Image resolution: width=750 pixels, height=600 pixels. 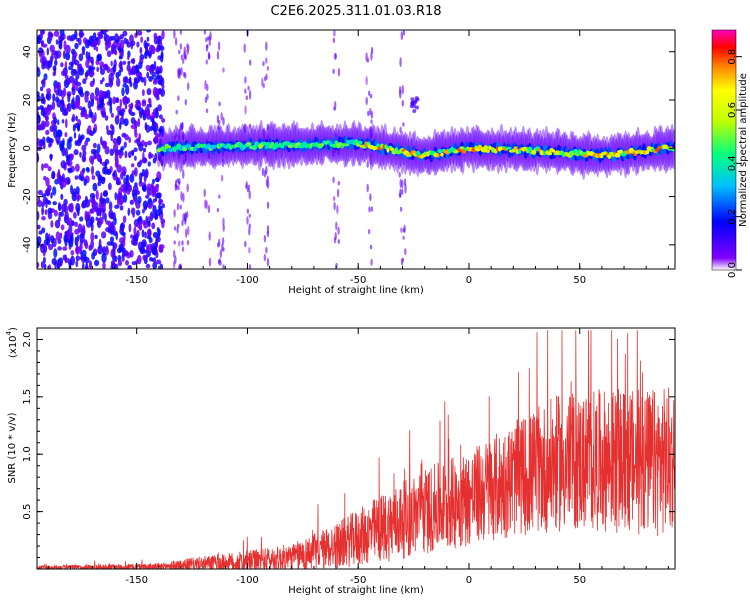 I want to click on x-tick-label: -100, so click(x=247, y=580).